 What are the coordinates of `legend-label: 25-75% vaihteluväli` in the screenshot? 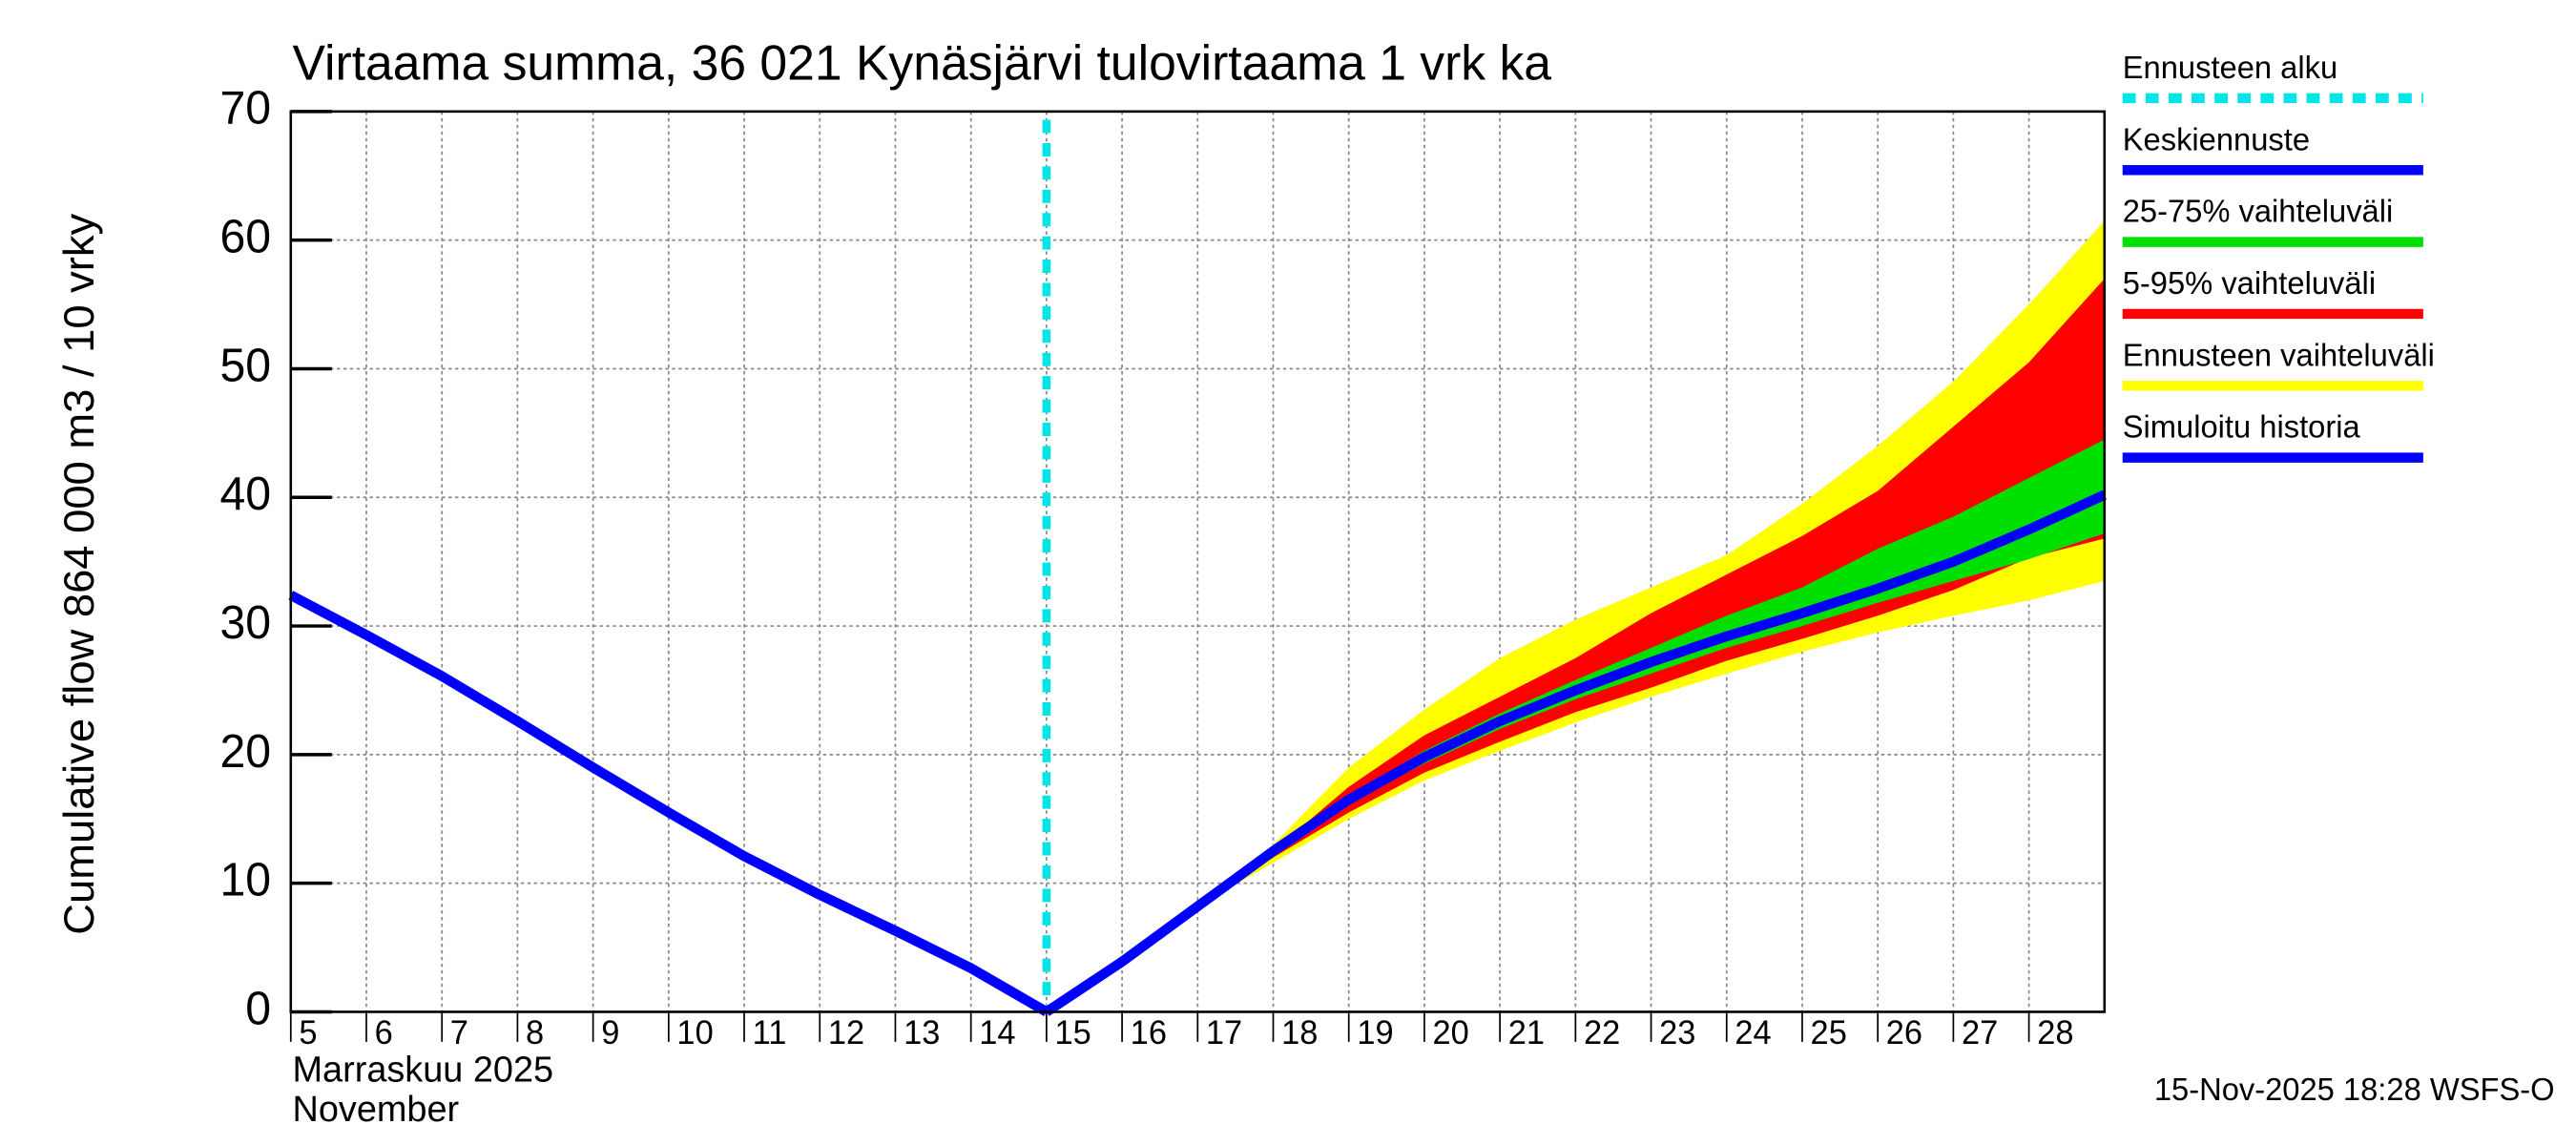 It's located at (2258, 212).